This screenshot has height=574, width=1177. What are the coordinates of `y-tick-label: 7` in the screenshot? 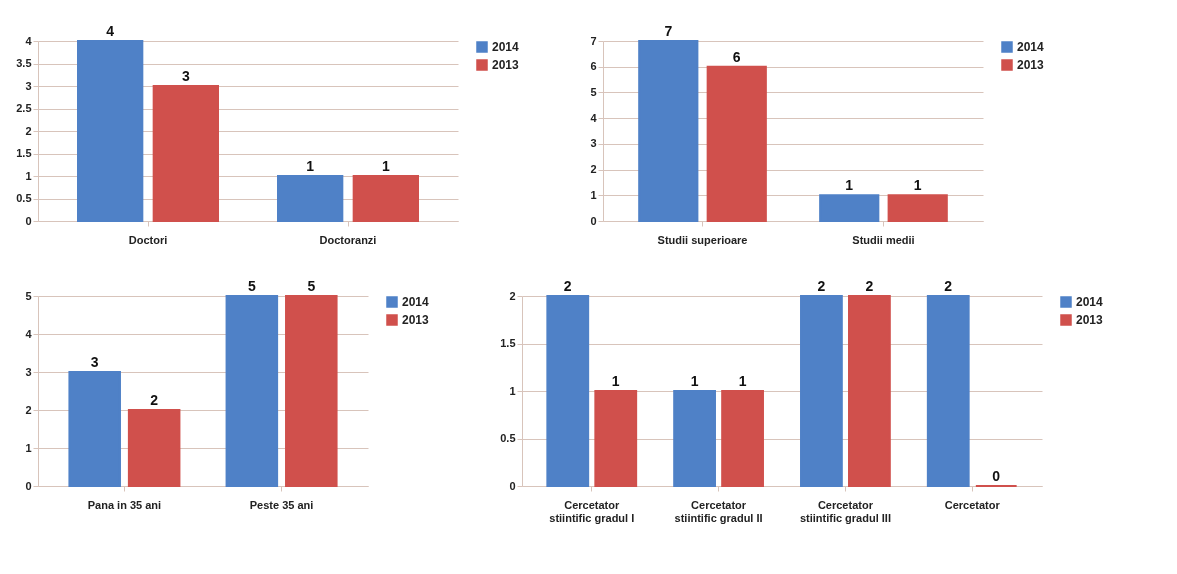 It's located at (593, 40).